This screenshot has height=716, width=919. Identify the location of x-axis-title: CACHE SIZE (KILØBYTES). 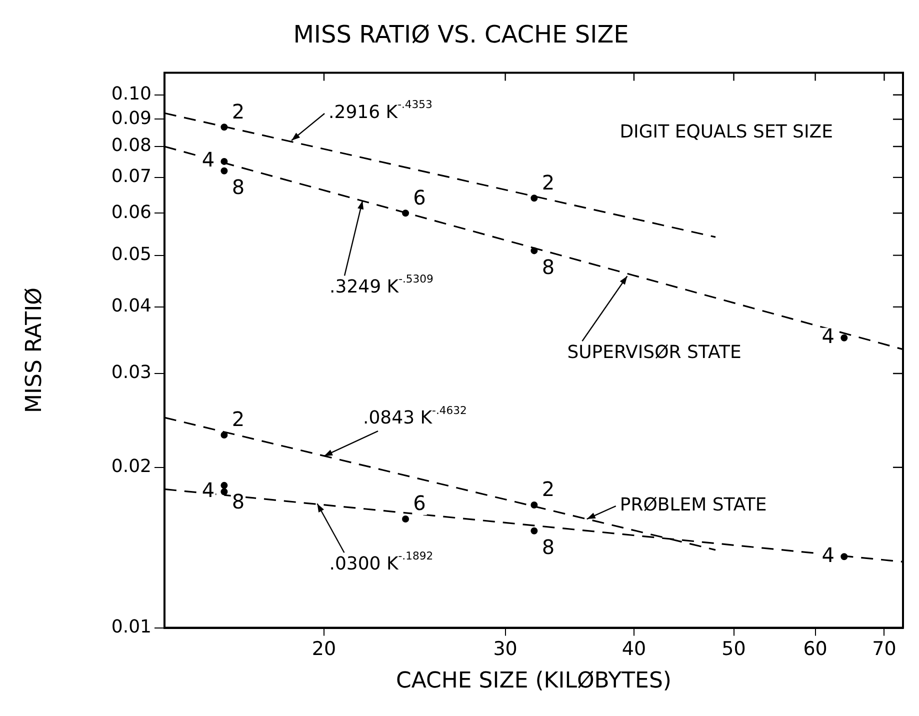
(534, 681).